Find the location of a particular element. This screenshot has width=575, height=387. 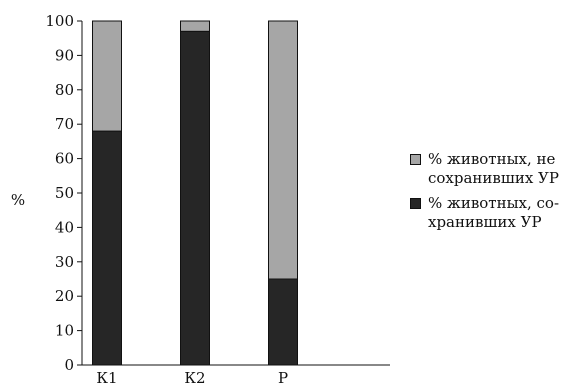

x-axis: К1 К2 Р is located at coordinates (236, 375).